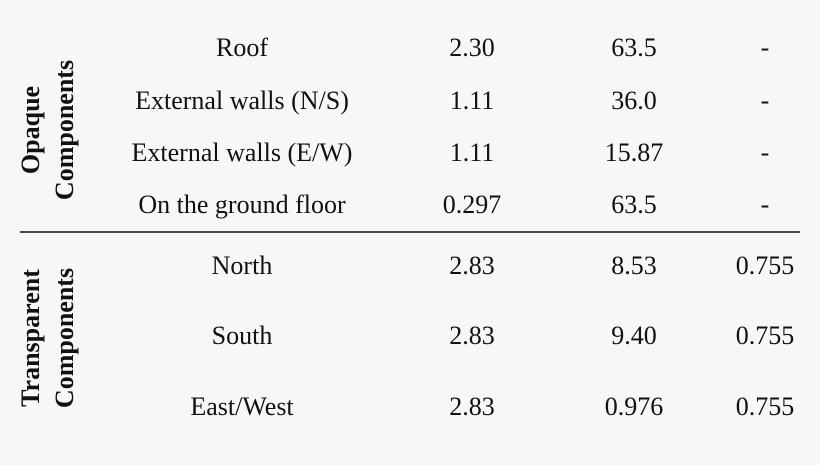 The width and height of the screenshot is (820, 465). I want to click on cell: 0.976, so click(634, 406).